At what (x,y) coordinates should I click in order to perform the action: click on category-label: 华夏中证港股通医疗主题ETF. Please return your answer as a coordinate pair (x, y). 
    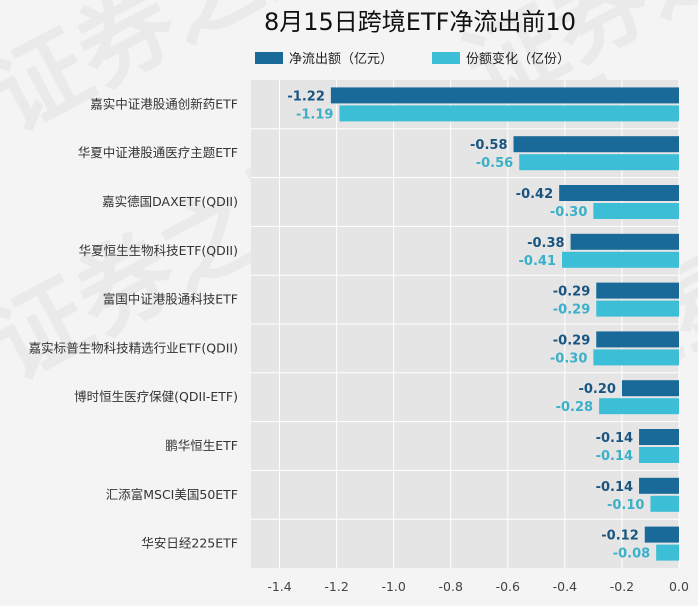
    Looking at the image, I should click on (158, 152).